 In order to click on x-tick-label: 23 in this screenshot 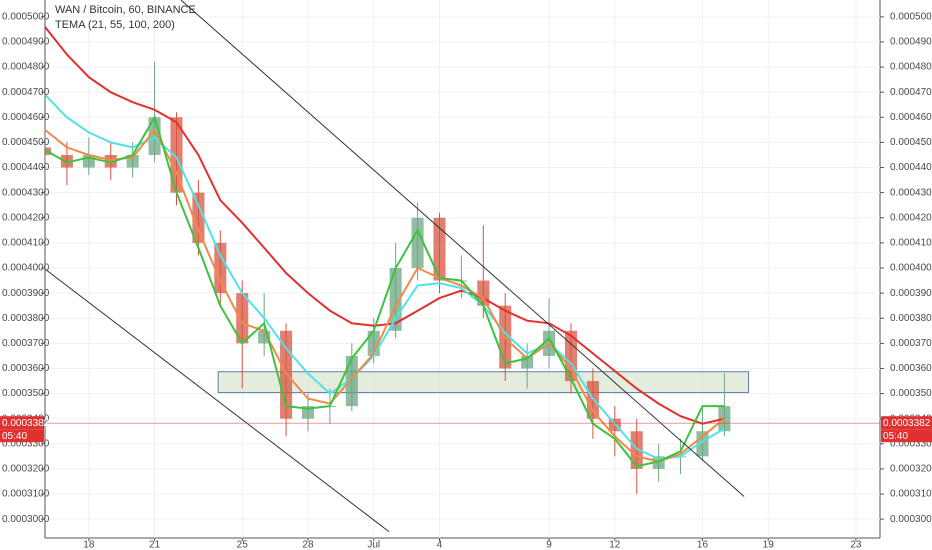, I will do `click(856, 545)`.